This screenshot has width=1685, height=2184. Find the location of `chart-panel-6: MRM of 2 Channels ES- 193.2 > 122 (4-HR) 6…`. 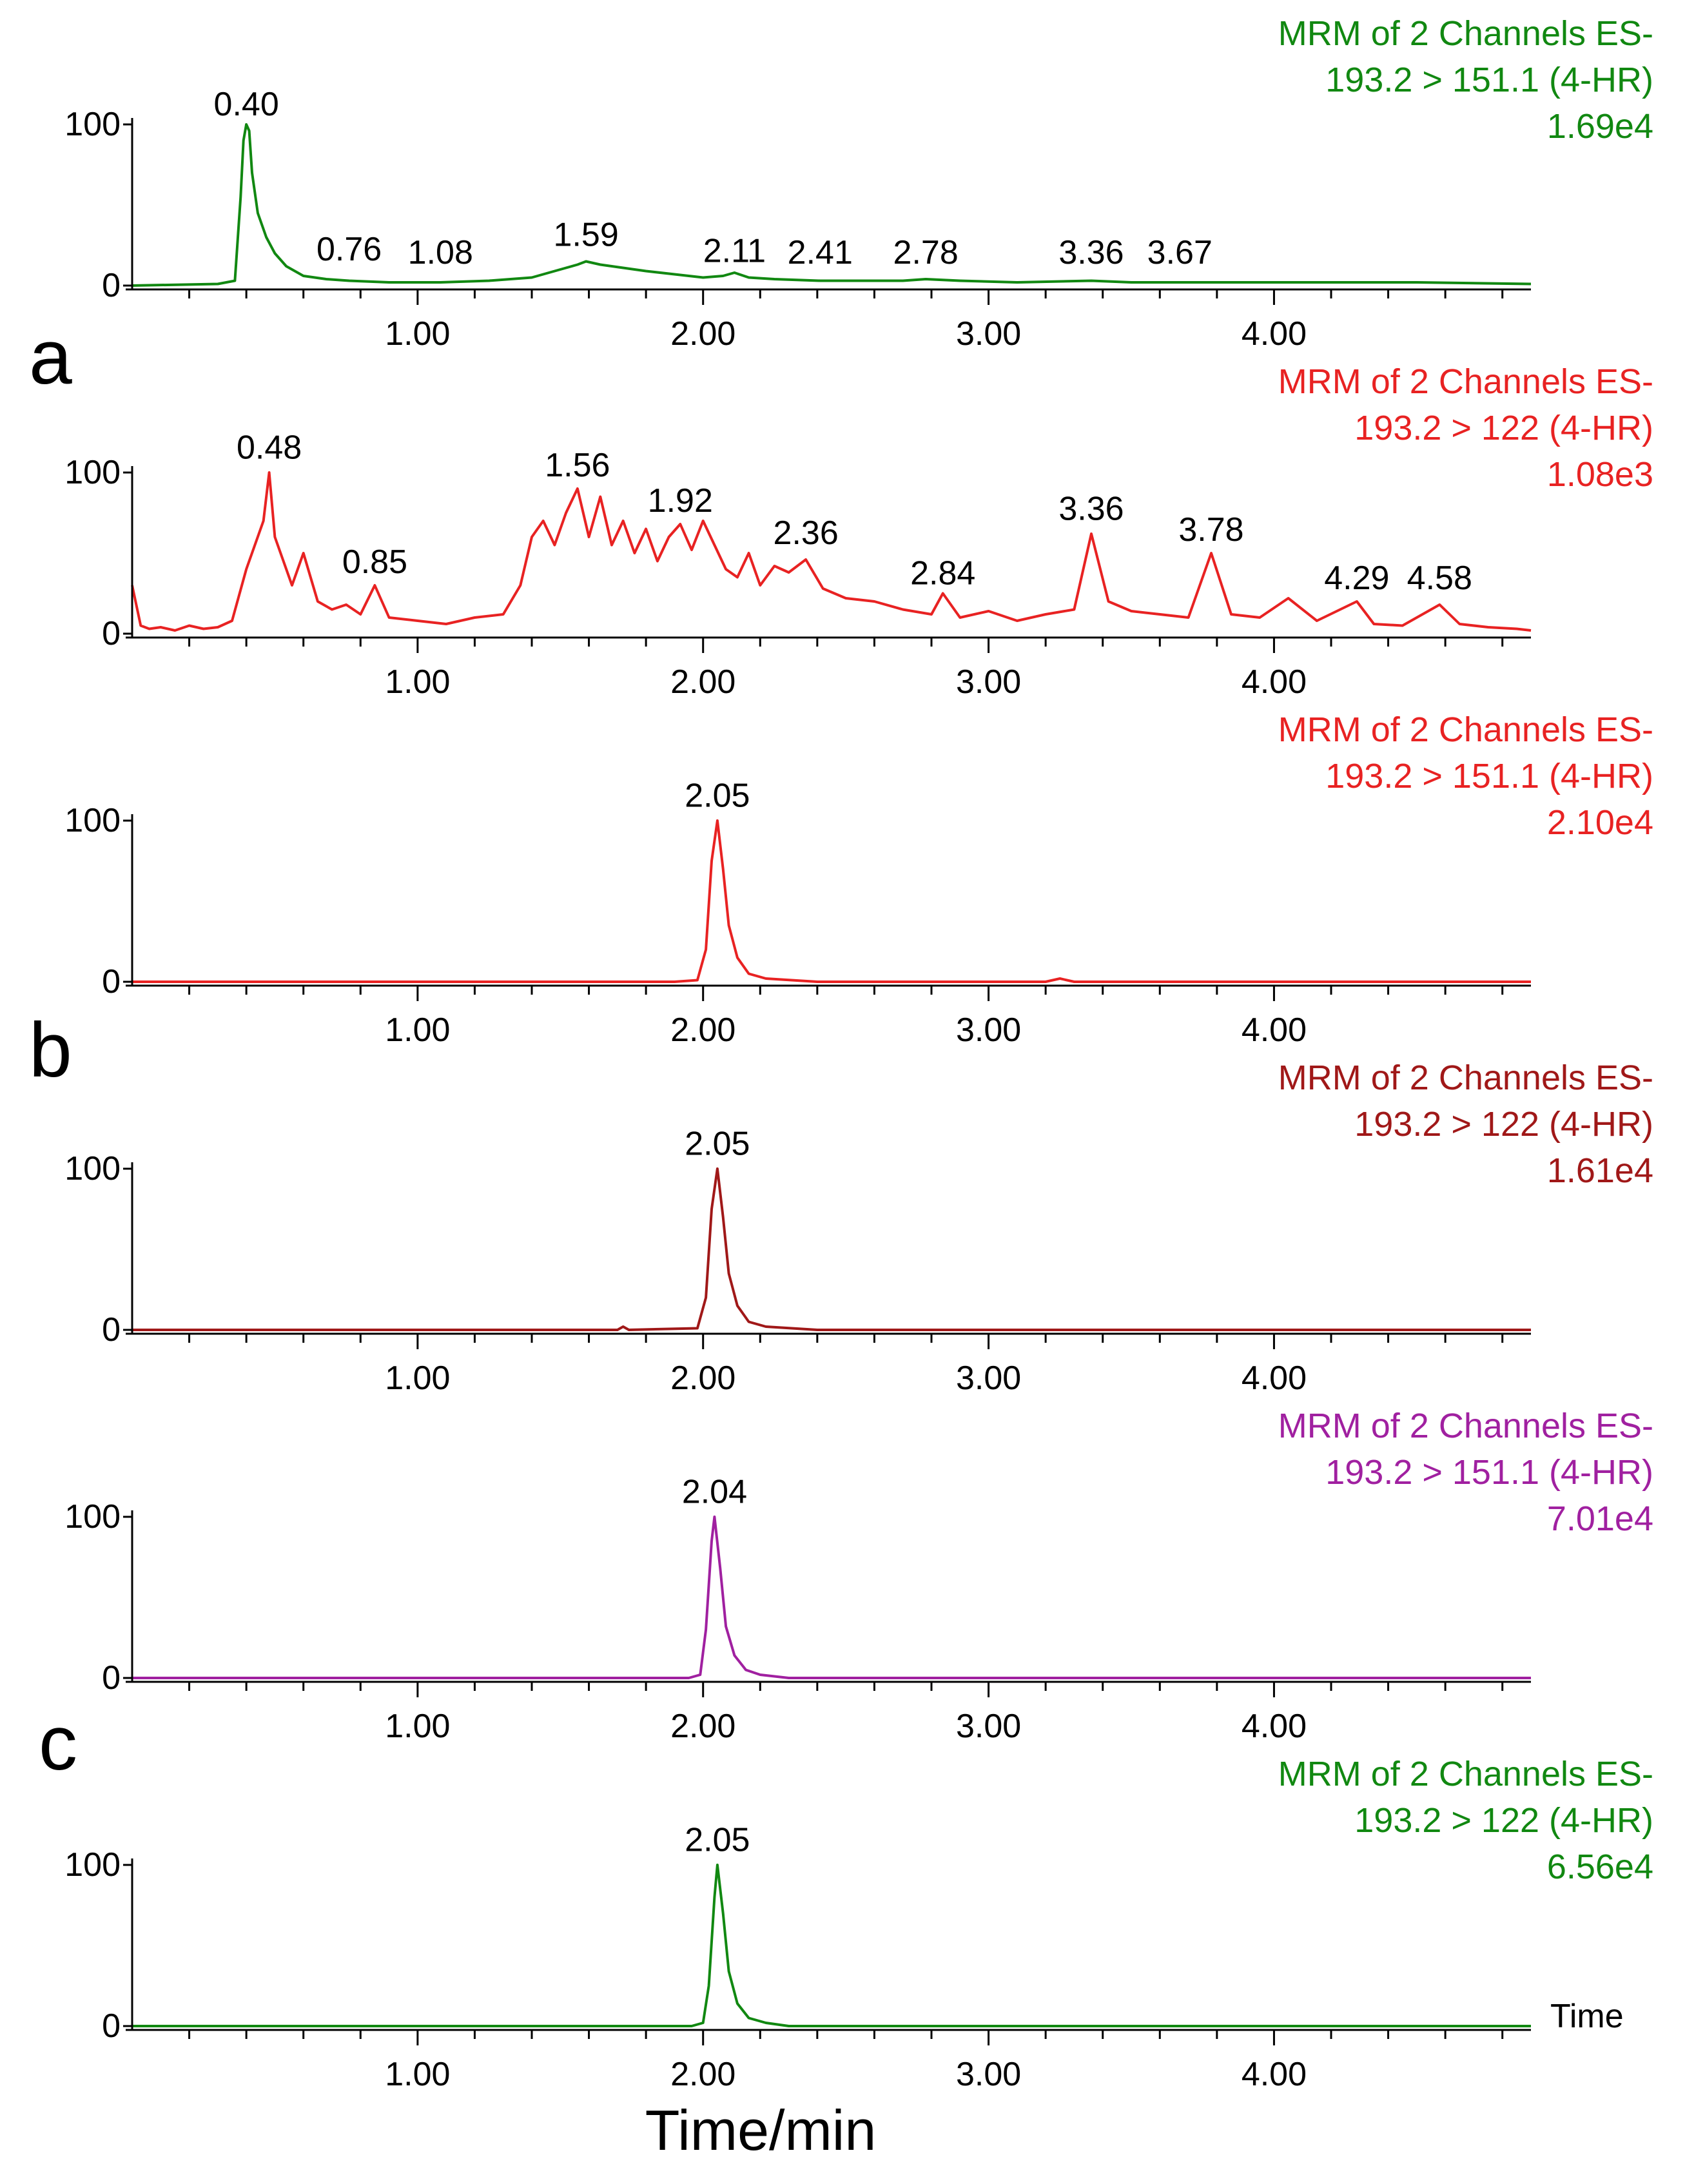

chart-panel-6: MRM of 2 Channels ES- 193.2 > 122 (4-HR) 6… is located at coordinates (859, 1924).